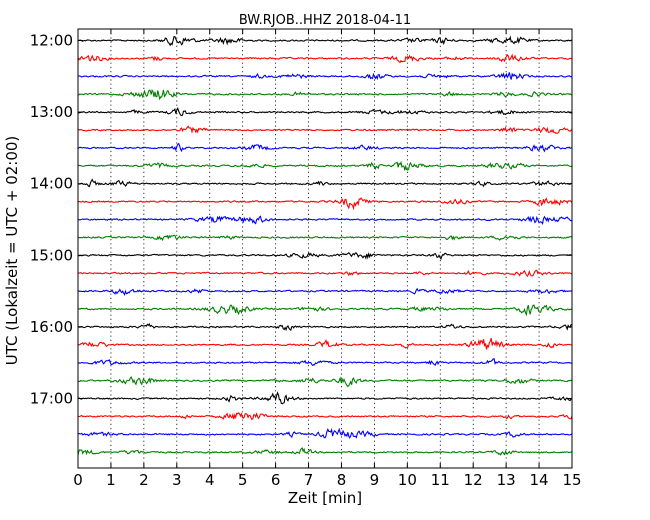 This screenshot has height=520, width=650. I want to click on x-tick-label: 14, so click(539, 480).